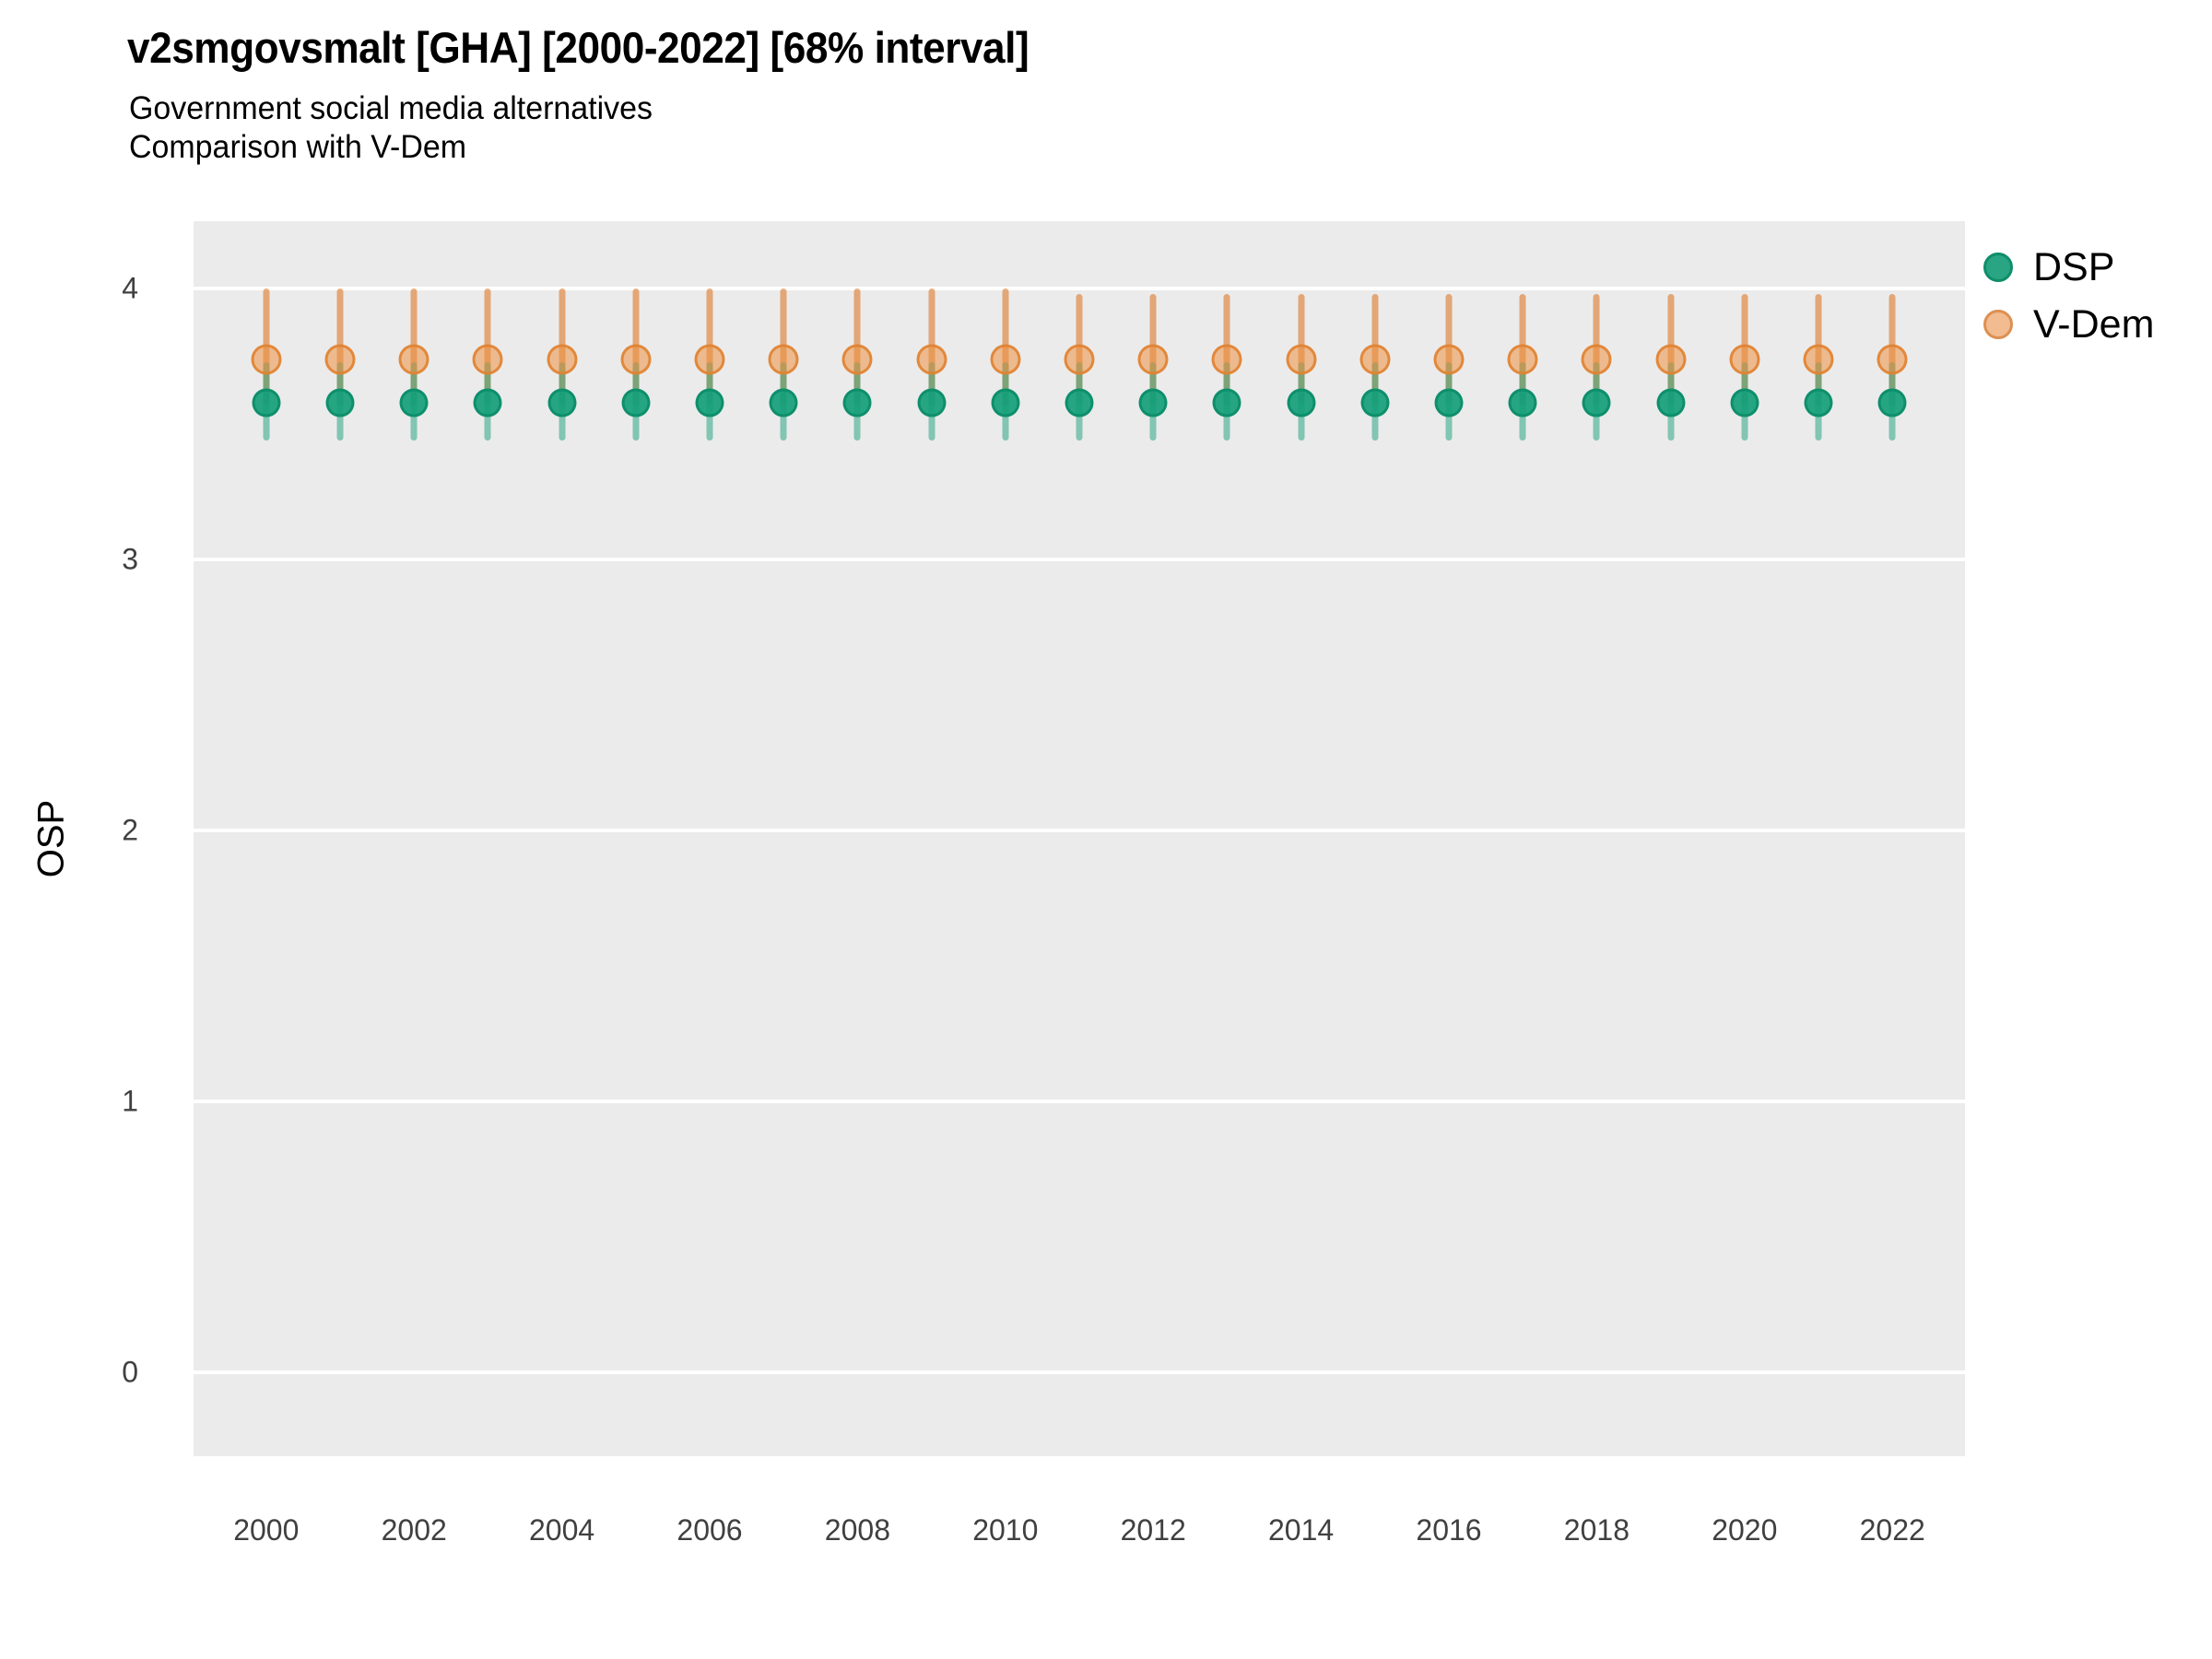 The height and width of the screenshot is (1659, 2212). What do you see at coordinates (2074, 266) in the screenshot?
I see `legend-label-dsp: DSP` at bounding box center [2074, 266].